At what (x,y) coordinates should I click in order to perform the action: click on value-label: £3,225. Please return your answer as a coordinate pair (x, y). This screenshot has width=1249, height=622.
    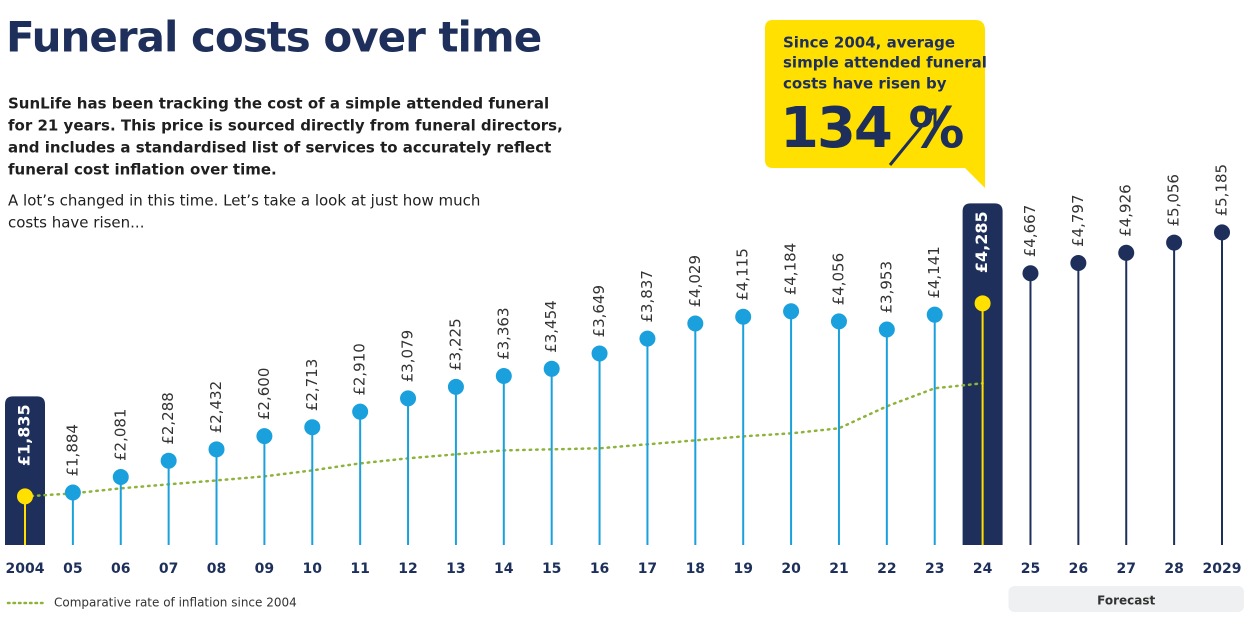
    Looking at the image, I should click on (455, 344).